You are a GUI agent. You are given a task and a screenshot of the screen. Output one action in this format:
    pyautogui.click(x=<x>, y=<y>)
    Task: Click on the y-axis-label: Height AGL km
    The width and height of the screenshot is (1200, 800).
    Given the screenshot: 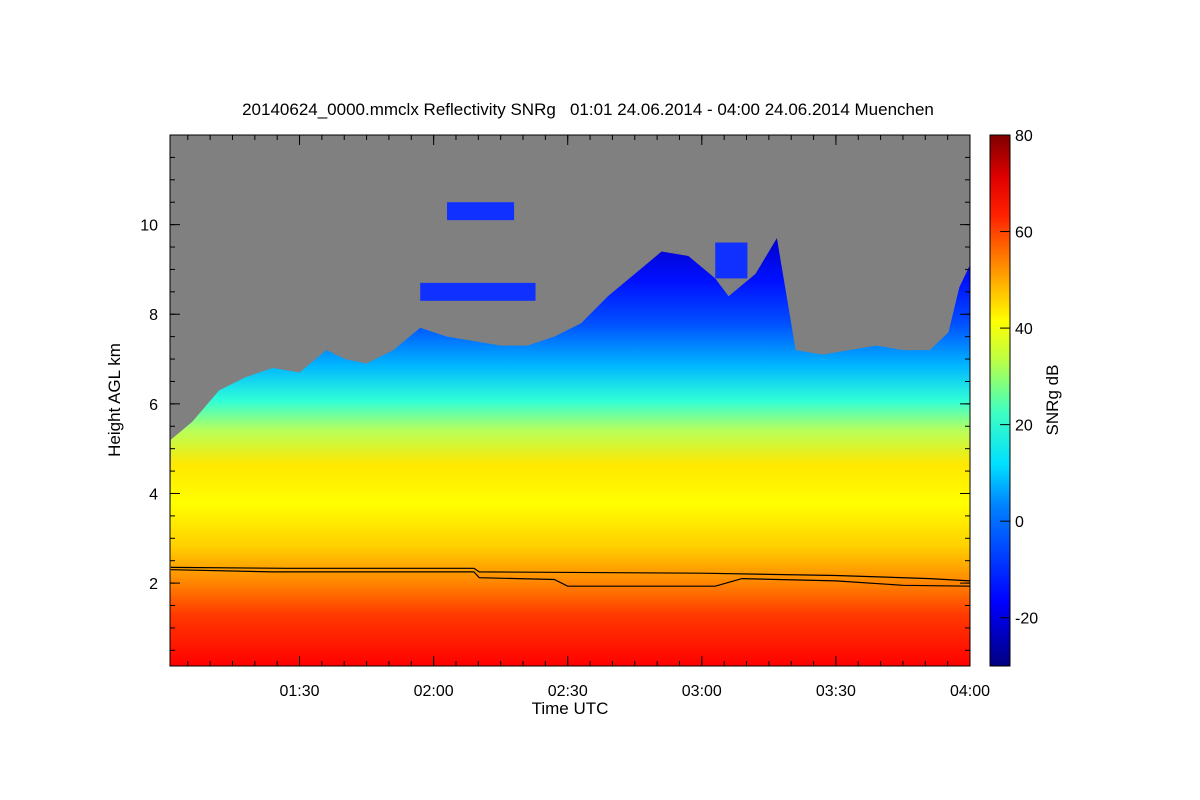 What is the action you would take?
    pyautogui.click(x=114, y=400)
    